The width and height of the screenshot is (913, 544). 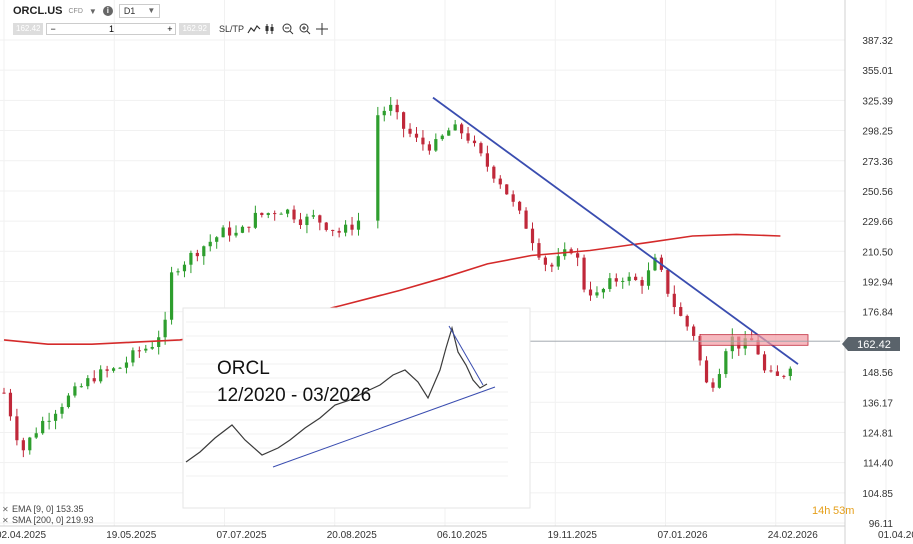 I want to click on sma-label: SMA [200, 0] 219.93, so click(x=53, y=520).